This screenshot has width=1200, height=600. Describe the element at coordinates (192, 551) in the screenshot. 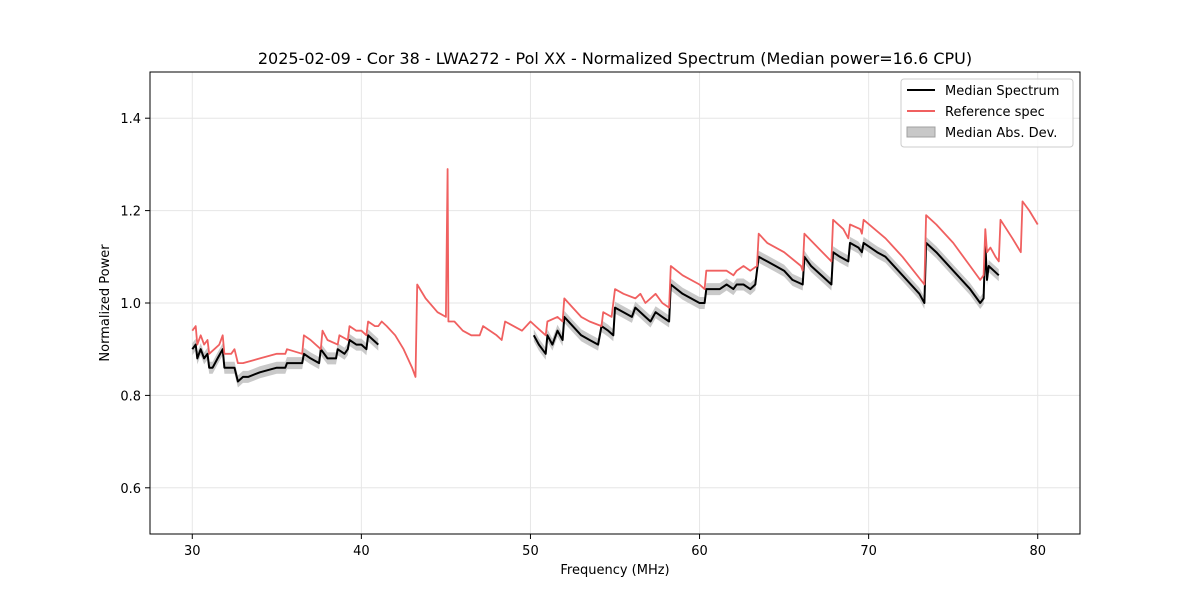

I see `x-tick-label: 30` at that location.